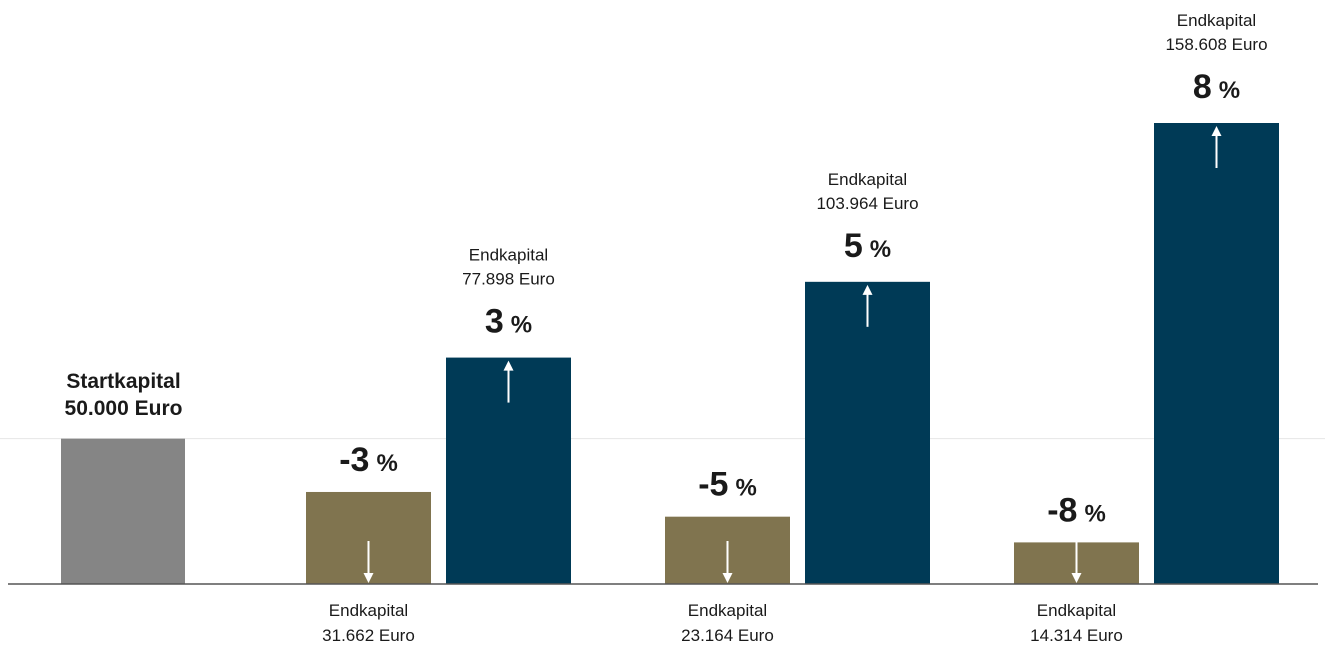  What do you see at coordinates (867, 203) in the screenshot?
I see `end-capital-value-3: 103.964 Euro` at bounding box center [867, 203].